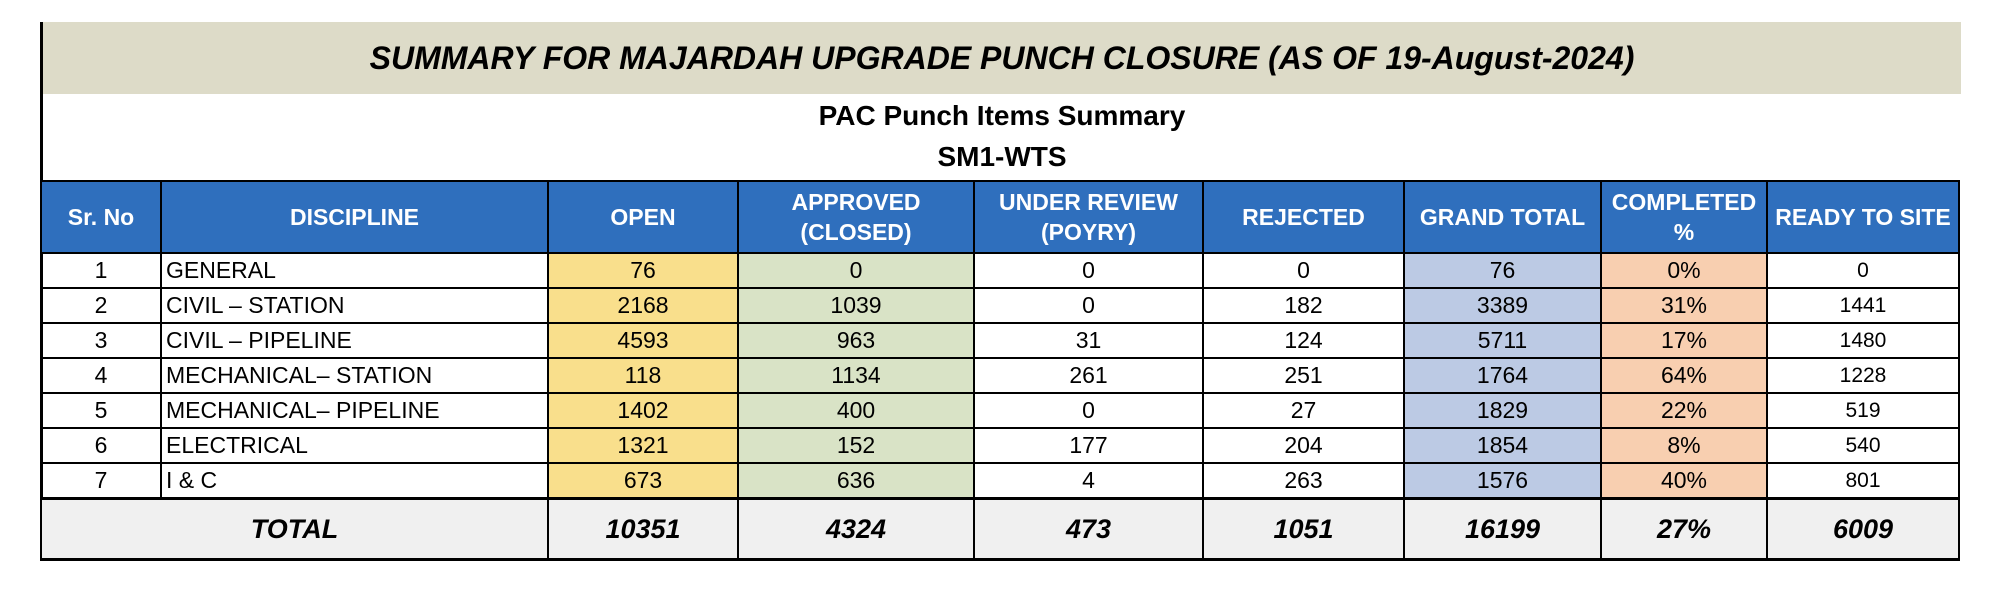 This screenshot has width=1990, height=602. I want to click on cell-open: 1321, so click(643, 445).